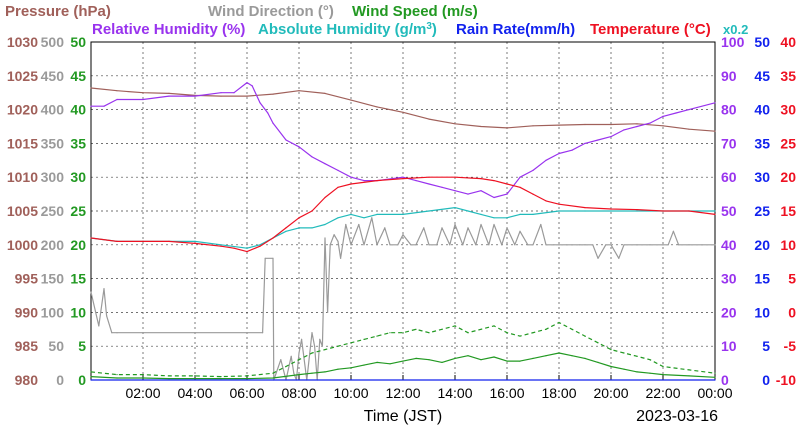  Describe the element at coordinates (78, 76) in the screenshot. I see `y-tick-label-wind-speed: 45` at that location.